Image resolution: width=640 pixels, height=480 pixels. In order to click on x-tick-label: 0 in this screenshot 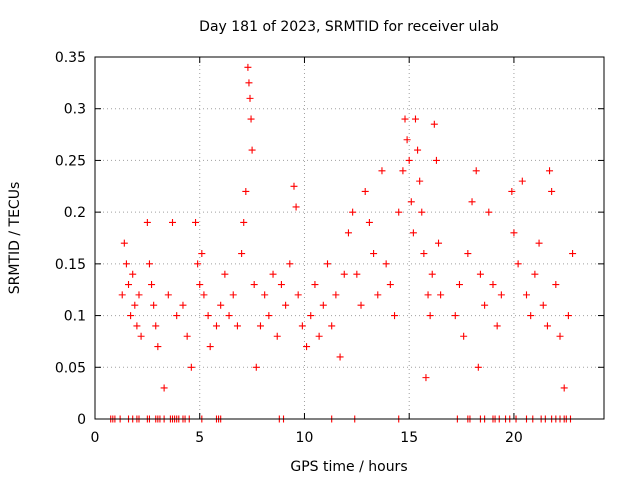, I will do `click(95, 438)`.